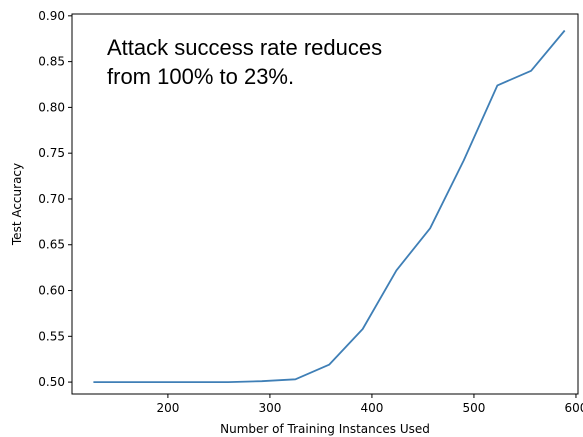 This screenshot has height=437, width=583. I want to click on y-tick-label: 0.60, so click(51, 291).